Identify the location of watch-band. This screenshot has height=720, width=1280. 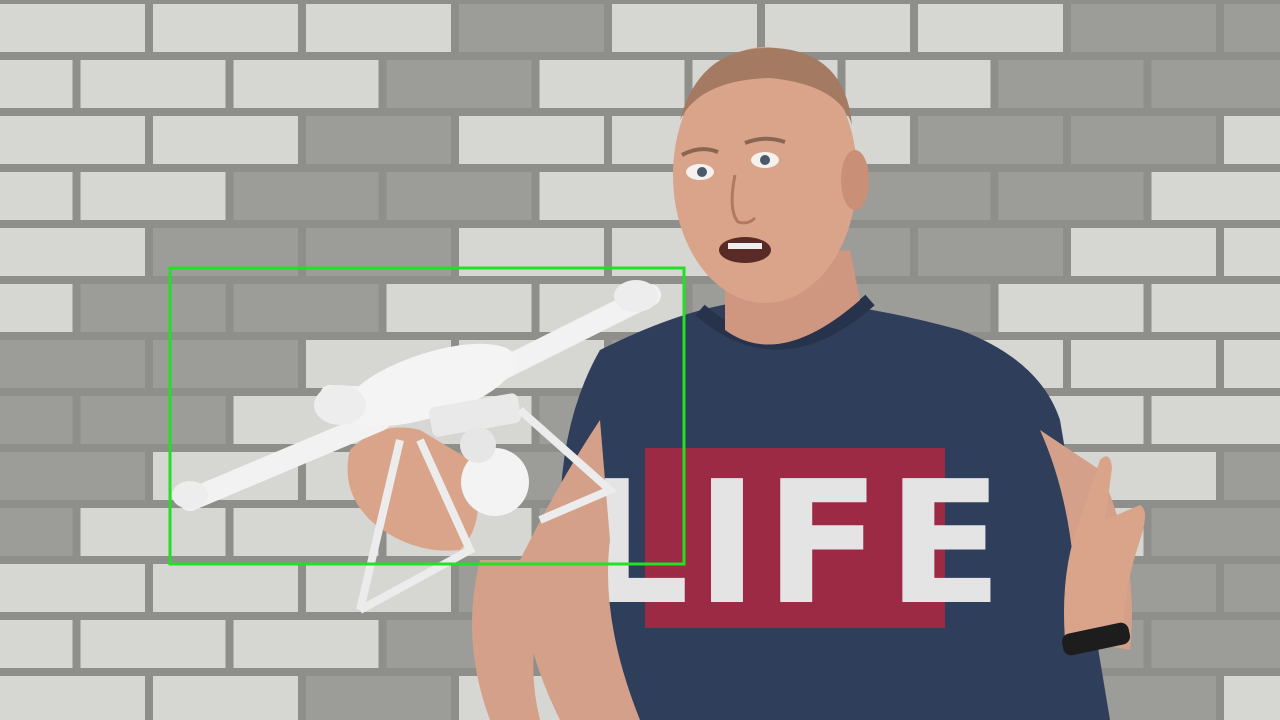
(1096, 639).